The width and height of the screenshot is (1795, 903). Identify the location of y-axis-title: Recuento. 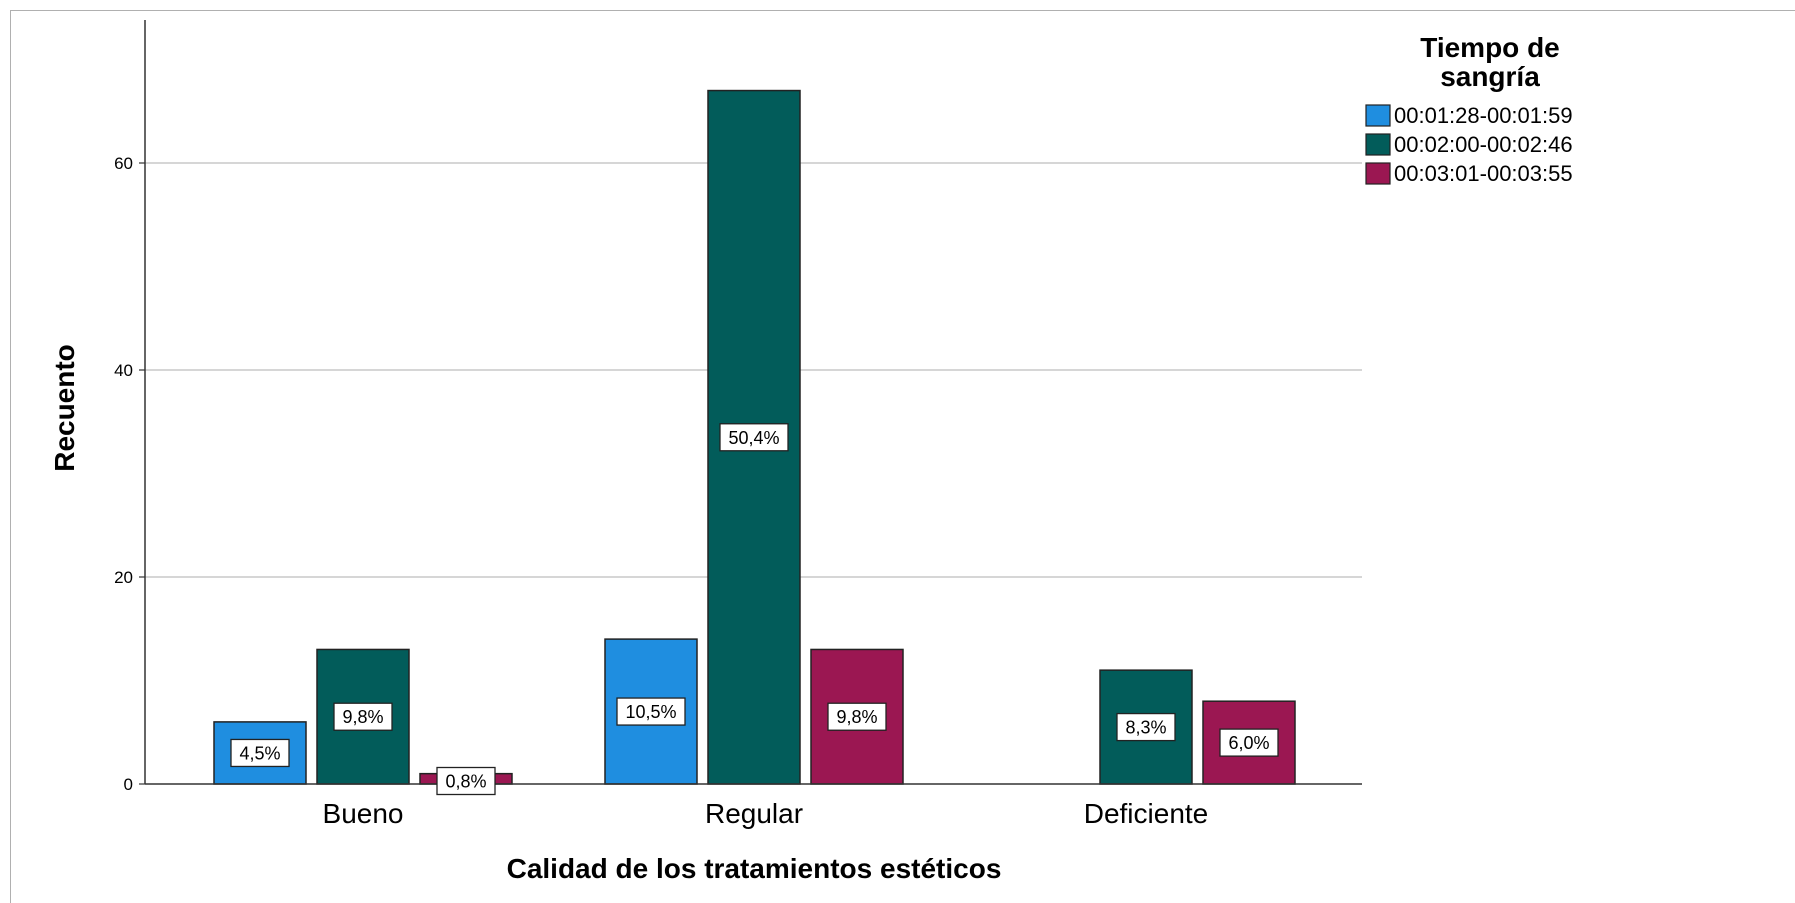
(64, 408).